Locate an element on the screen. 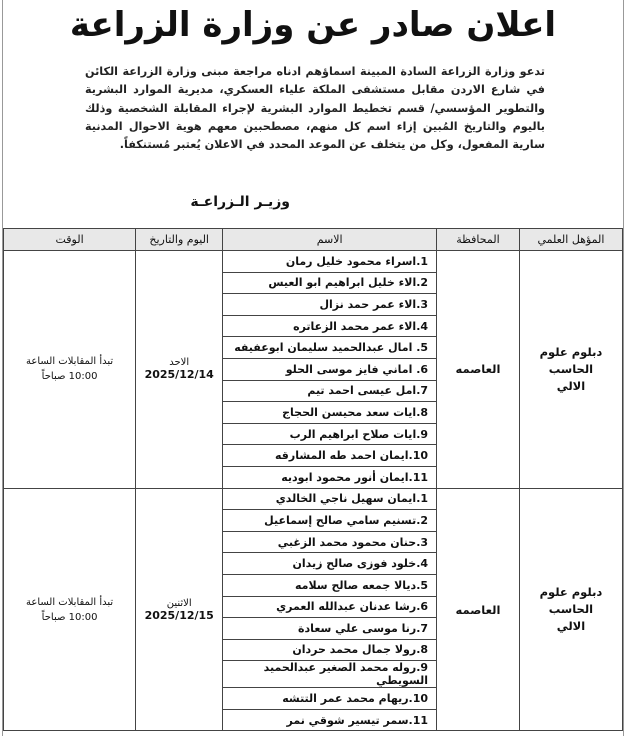  table-row: 8.ايات سعد محيسن الحجاج is located at coordinates (313, 412).